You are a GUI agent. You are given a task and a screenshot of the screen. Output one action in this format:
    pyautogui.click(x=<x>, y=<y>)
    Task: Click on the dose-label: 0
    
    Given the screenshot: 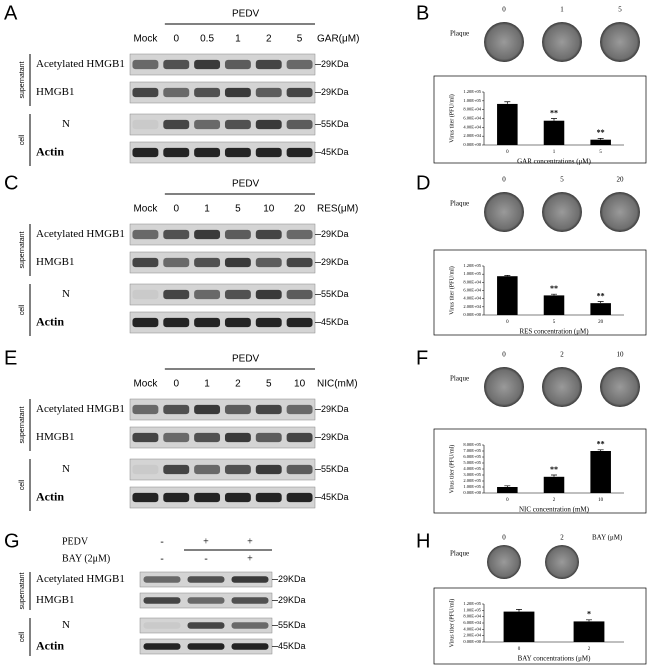 What is the action you would take?
    pyautogui.click(x=504, y=538)
    